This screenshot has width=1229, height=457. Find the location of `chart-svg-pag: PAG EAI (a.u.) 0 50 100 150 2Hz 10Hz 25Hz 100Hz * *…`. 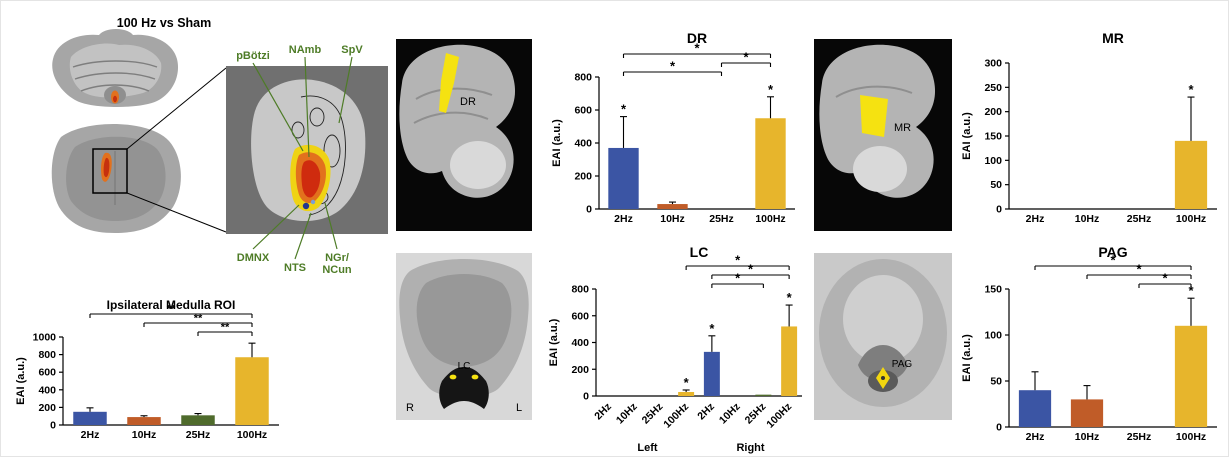

chart-svg-pag: PAG EAI (a.u.) 0 50 100 150 2Hz 10Hz 25Hz 100Hz * *… is located at coordinates (1089, 343).